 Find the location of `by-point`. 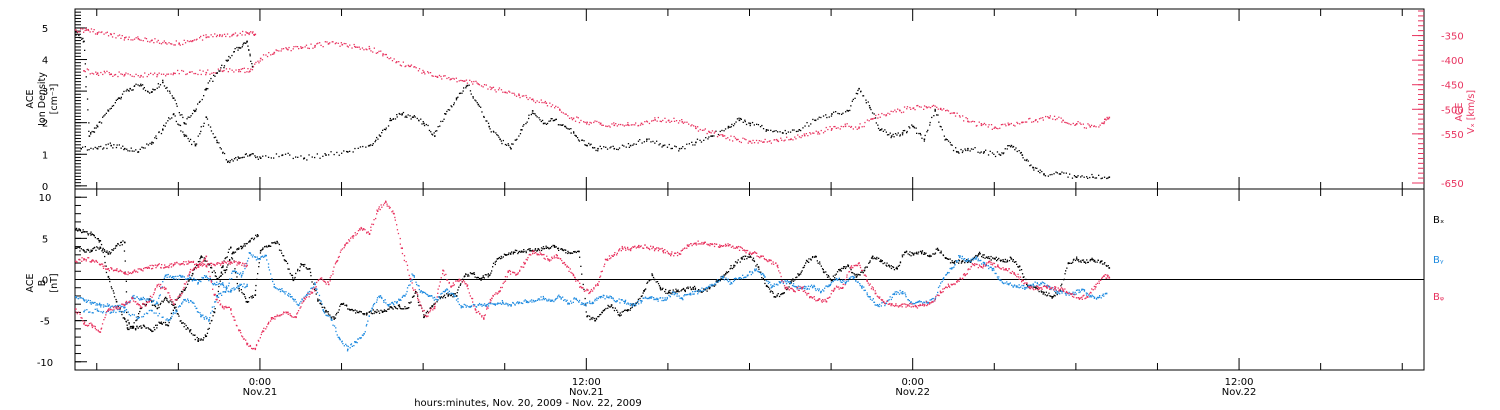

by-point is located at coordinates (625, 301).